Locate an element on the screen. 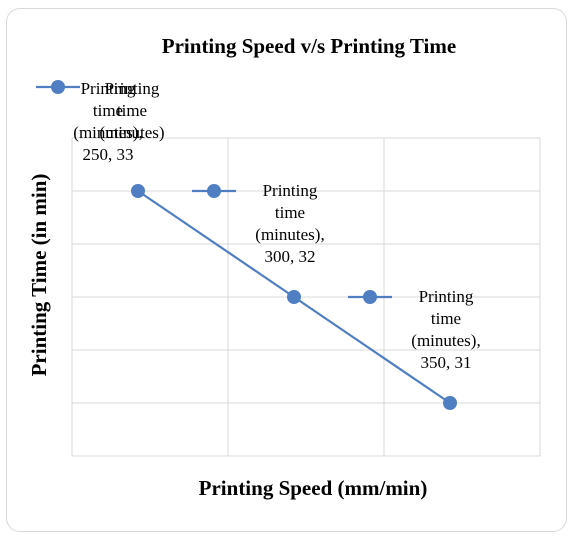 The image size is (575, 538). chart-title: Printing Speed v/s Printing Time is located at coordinates (309, 46).